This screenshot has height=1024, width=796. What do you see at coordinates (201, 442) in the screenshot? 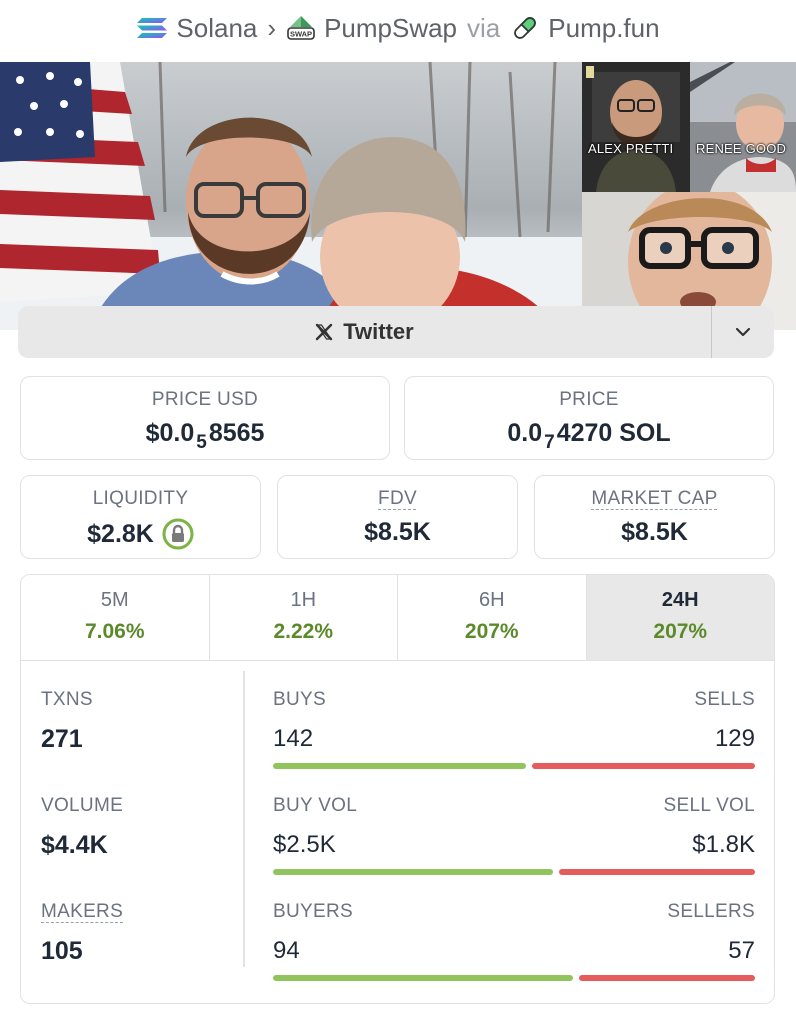
I see `price-usd-zero-count: 5` at bounding box center [201, 442].